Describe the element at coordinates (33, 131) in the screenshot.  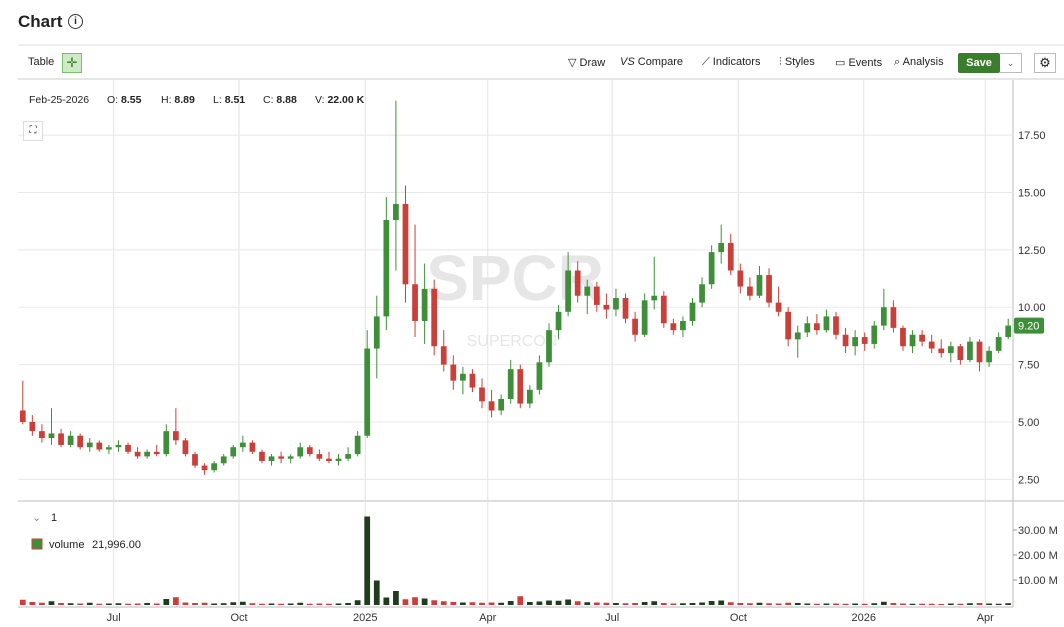
I see `fullscreen-button: ⛶` at that location.